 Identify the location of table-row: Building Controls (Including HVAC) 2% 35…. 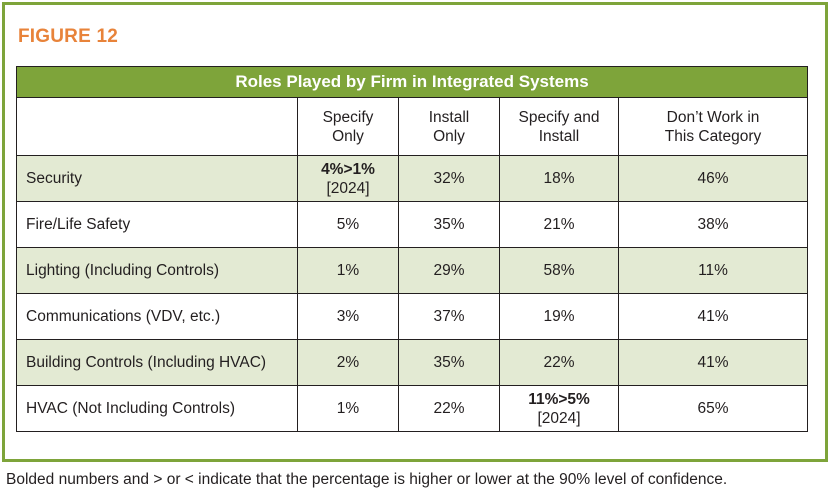
(412, 362).